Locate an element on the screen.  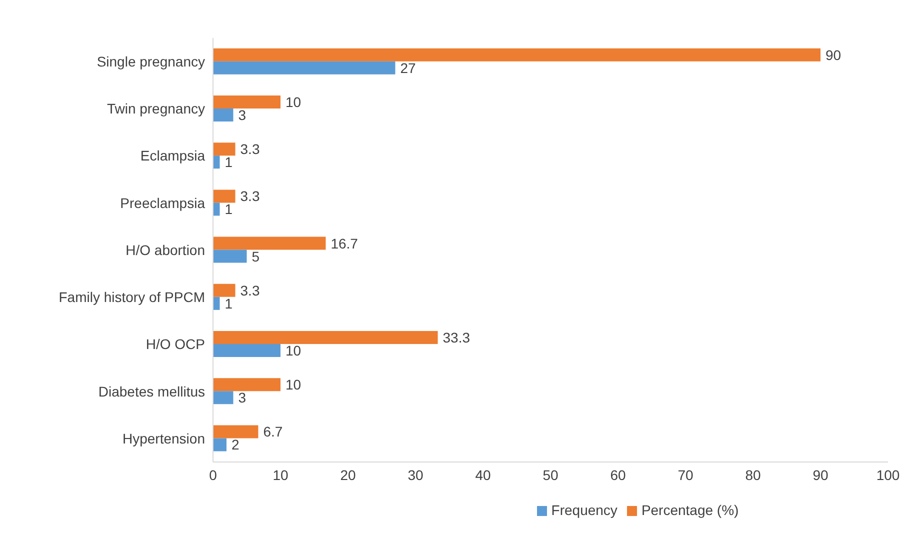
x-tick-label: 0 is located at coordinates (213, 474).